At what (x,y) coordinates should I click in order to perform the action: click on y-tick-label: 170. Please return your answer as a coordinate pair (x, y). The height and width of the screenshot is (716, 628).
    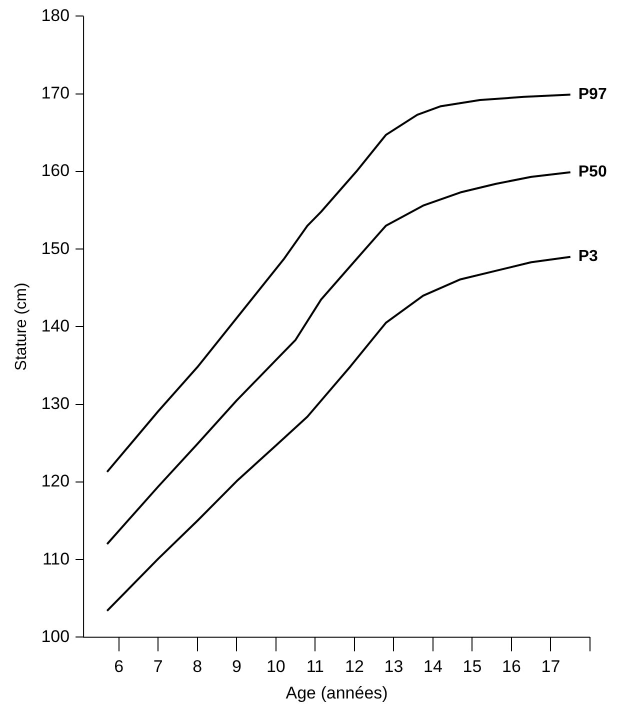
    Looking at the image, I should click on (55, 93).